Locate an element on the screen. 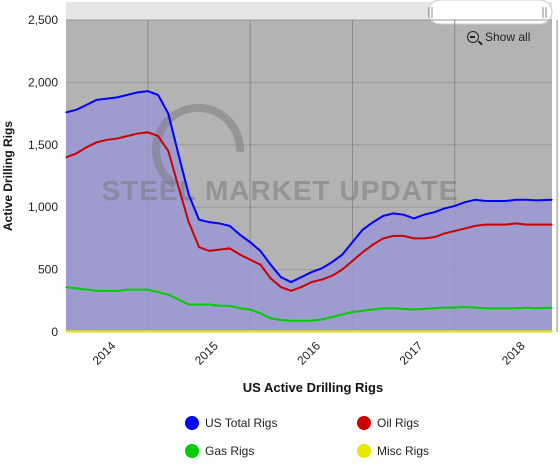 The image size is (560, 466). legend-item-gas-rigs: Gas Rigs is located at coordinates (219, 451).